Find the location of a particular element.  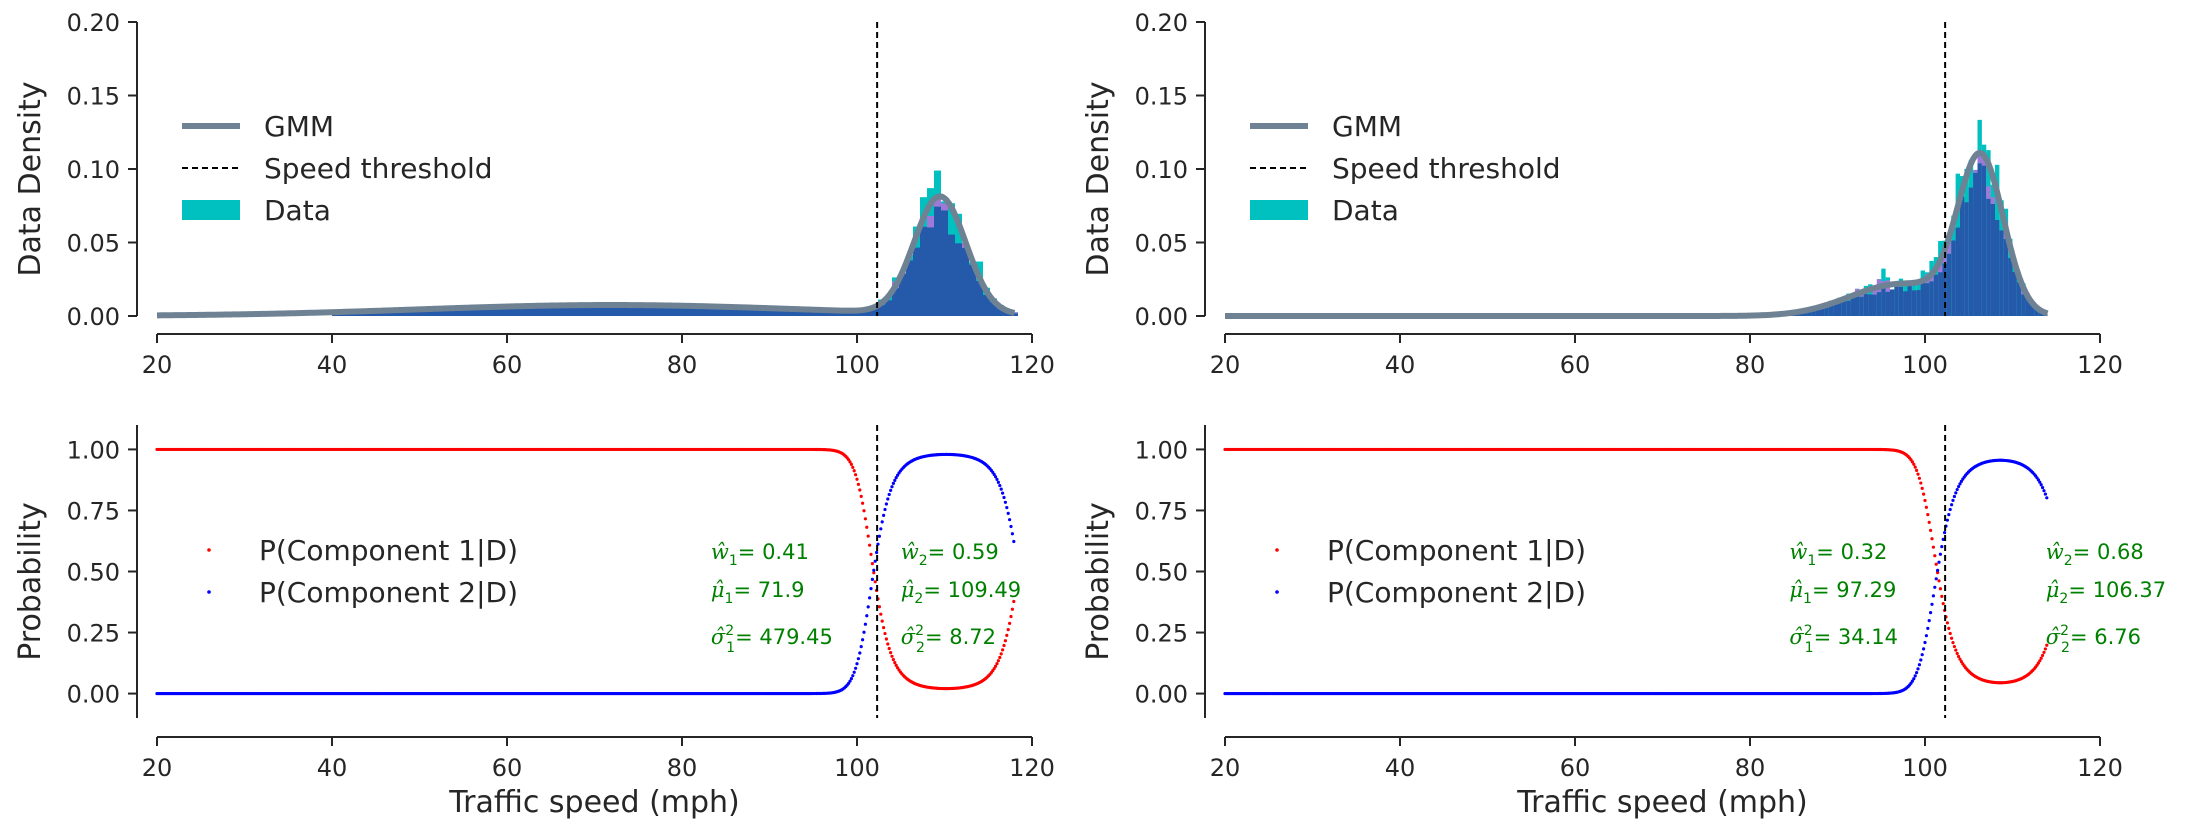

legend-label: GMM is located at coordinates (299, 126).